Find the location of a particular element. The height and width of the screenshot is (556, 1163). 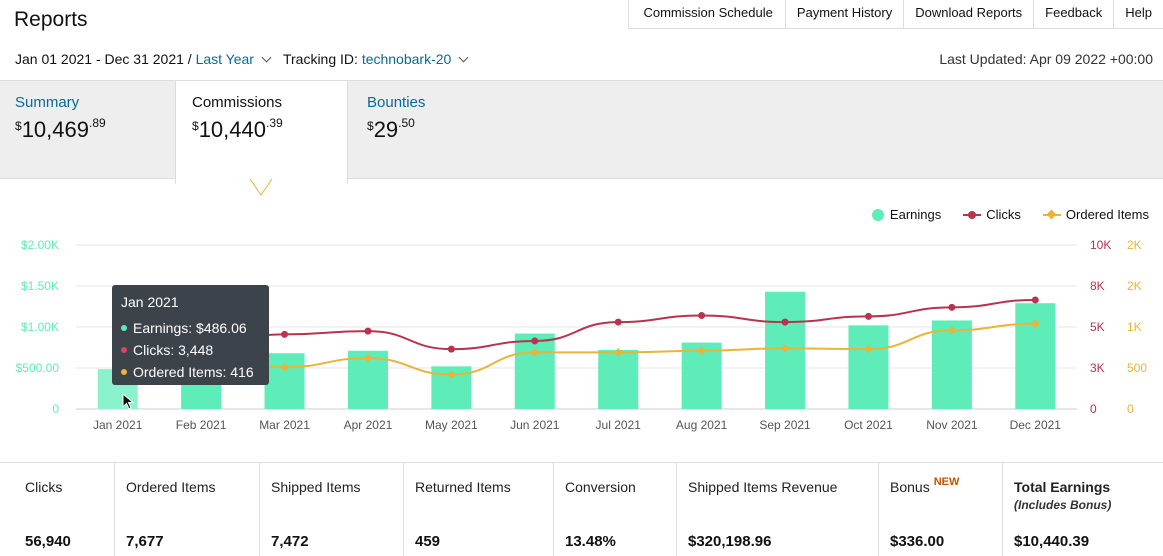

legend-ordered-items: Ordered Items is located at coordinates (1095, 214).